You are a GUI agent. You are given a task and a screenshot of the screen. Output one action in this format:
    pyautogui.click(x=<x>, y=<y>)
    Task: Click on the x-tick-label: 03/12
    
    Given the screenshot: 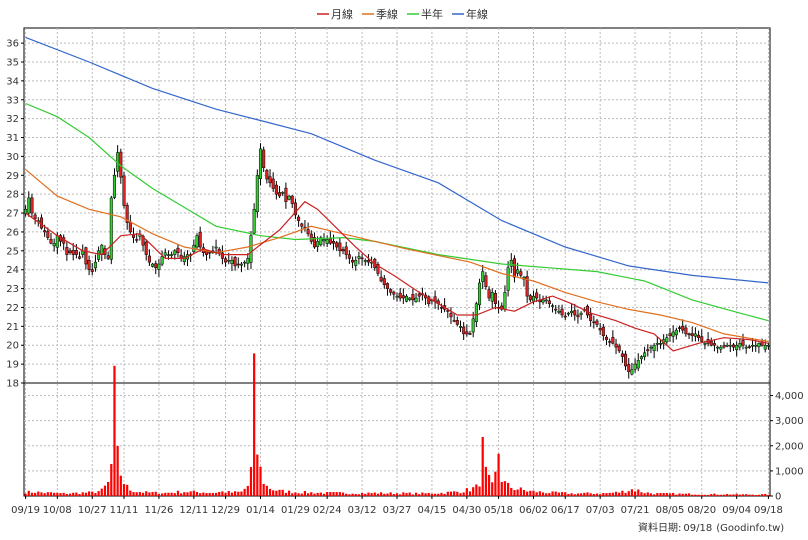 What is the action you would take?
    pyautogui.click(x=362, y=510)
    